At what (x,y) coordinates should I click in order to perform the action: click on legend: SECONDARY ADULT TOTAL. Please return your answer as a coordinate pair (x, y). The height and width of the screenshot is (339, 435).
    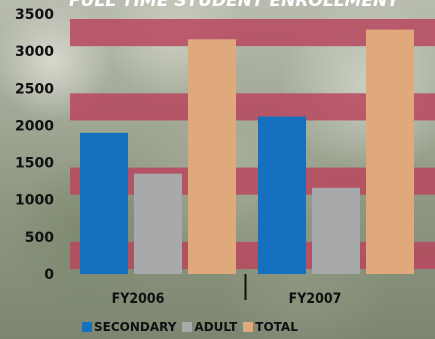
    Looking at the image, I should click on (190, 327).